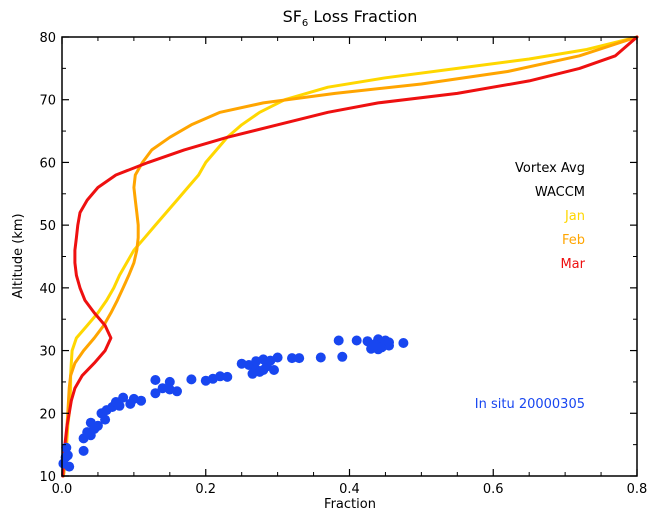 The height and width of the screenshot is (514, 649). What do you see at coordinates (573, 240) in the screenshot?
I see `legend-entry-feb: Feb` at bounding box center [573, 240].